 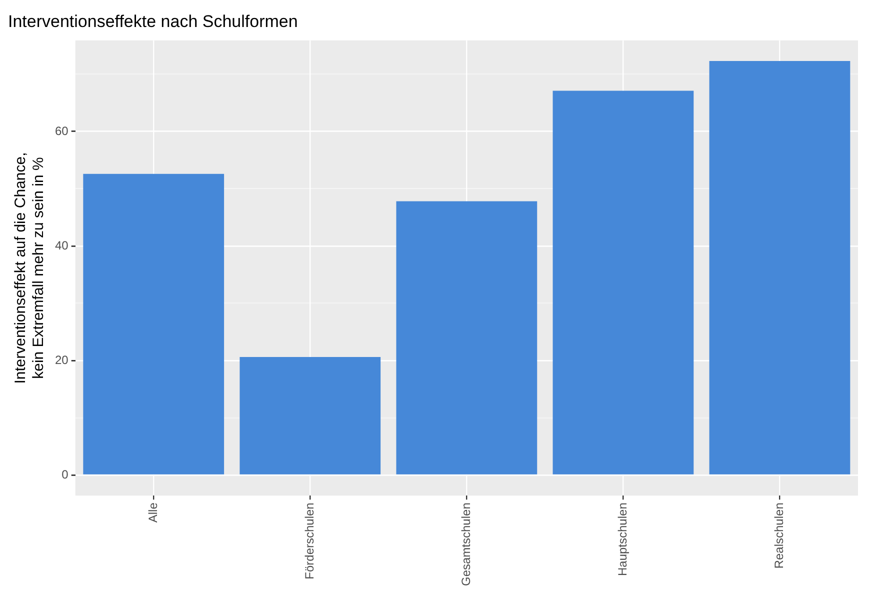 What do you see at coordinates (61, 245) in the screenshot?
I see `y-tick-label: 40` at bounding box center [61, 245].